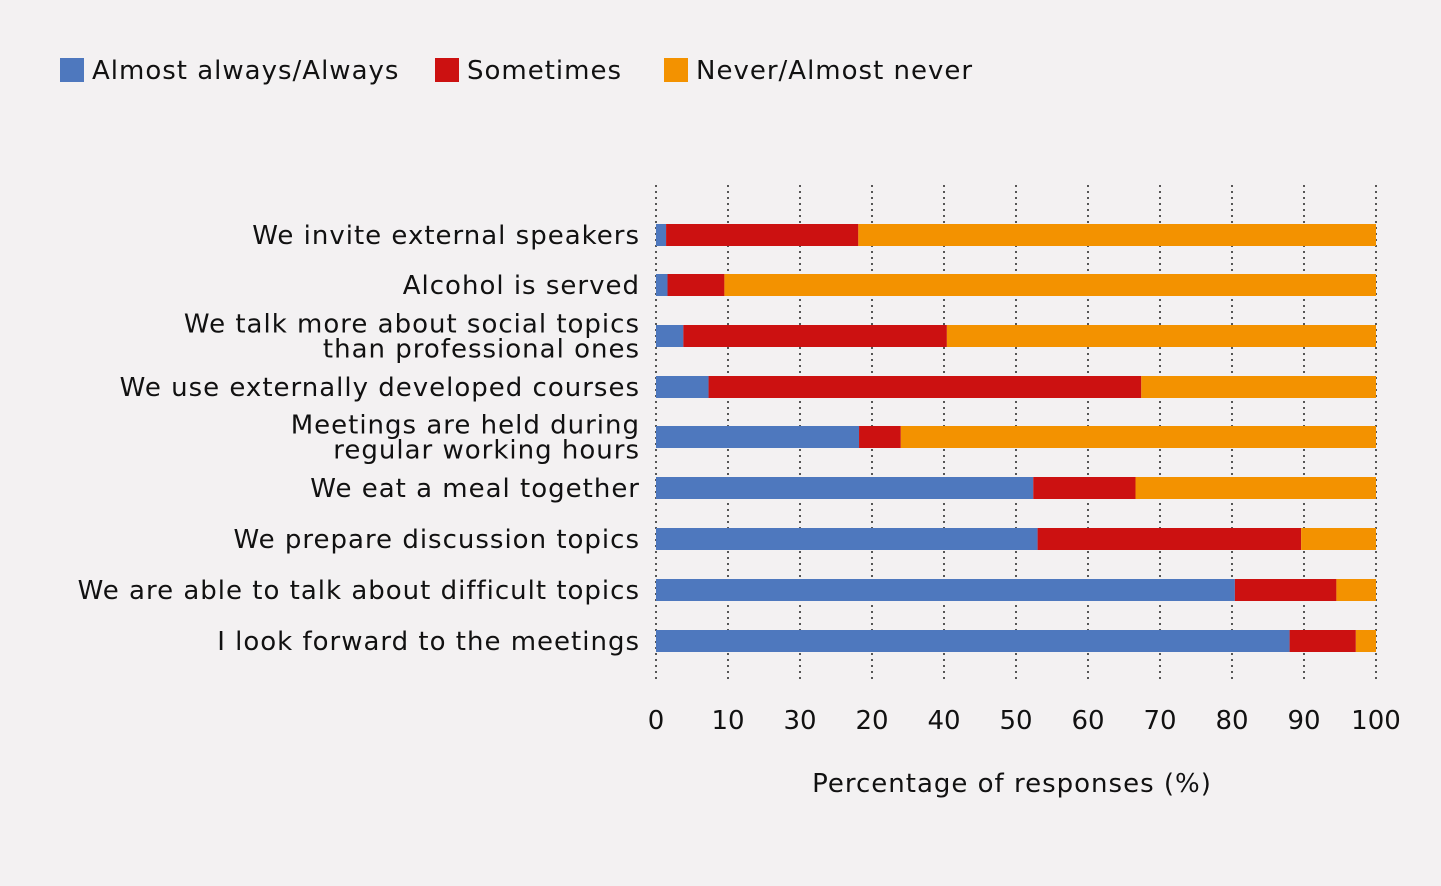 The width and height of the screenshot is (1441, 886). I want to click on x-tick-label: 50, so click(1015, 721).